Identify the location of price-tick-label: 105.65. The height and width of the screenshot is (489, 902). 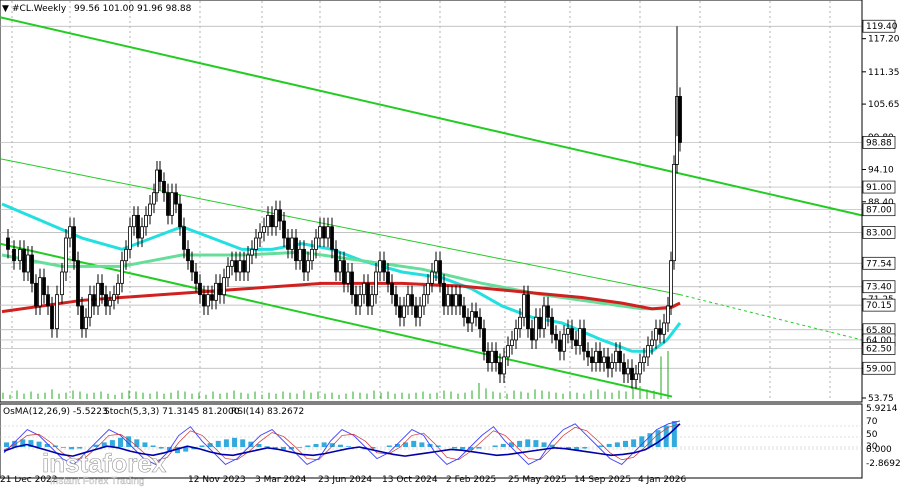
(884, 105).